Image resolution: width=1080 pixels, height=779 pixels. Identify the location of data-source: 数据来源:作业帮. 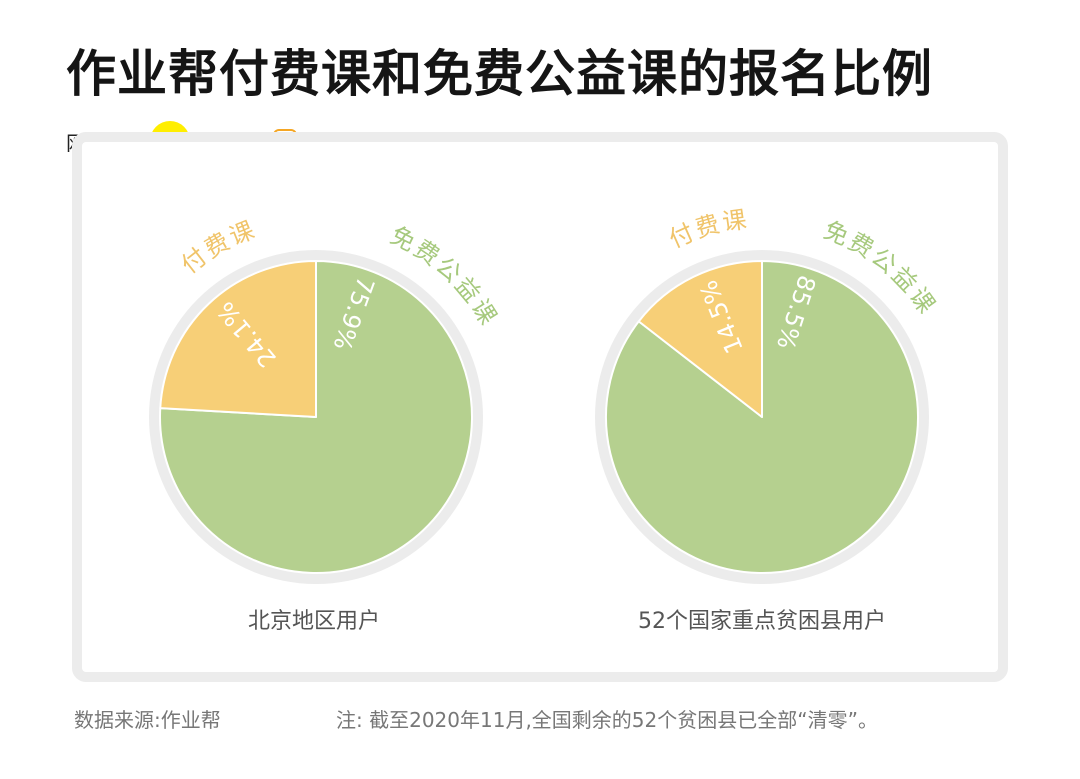
(147, 720).